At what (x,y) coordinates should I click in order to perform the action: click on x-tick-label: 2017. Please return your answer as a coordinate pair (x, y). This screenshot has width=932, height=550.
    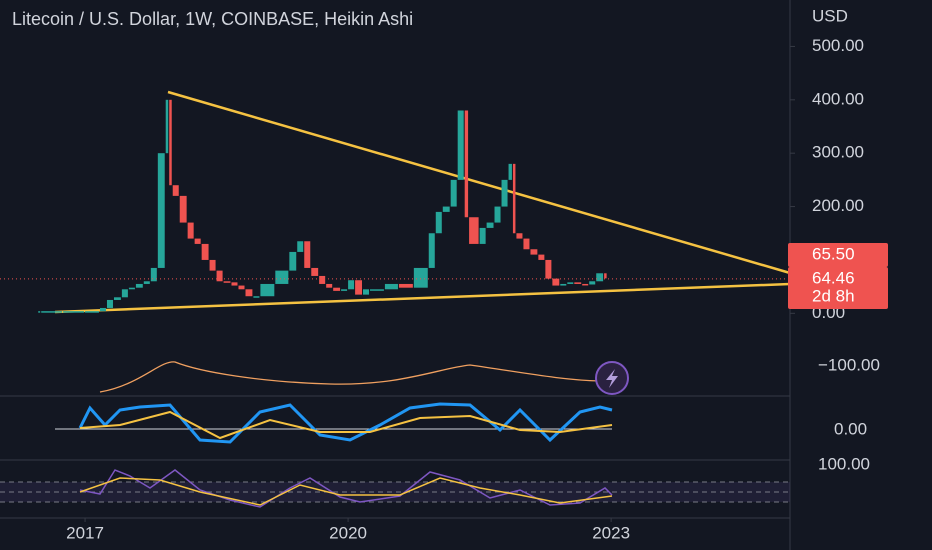
    Looking at the image, I should click on (85, 532).